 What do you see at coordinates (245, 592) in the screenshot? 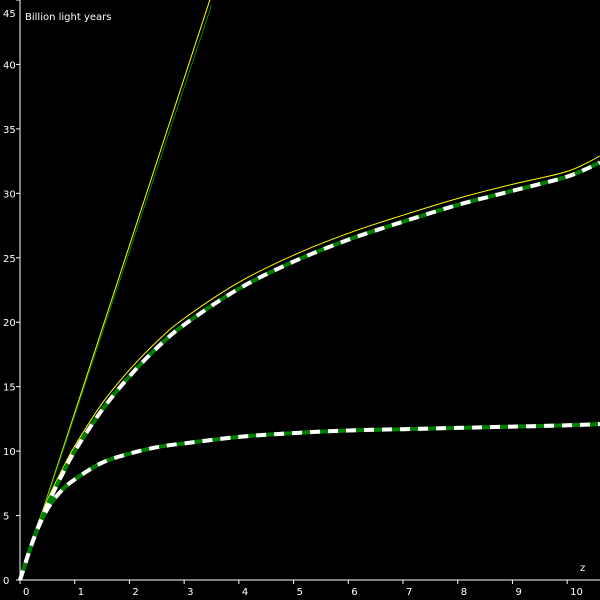
I see `x-tick-label: 4` at bounding box center [245, 592].